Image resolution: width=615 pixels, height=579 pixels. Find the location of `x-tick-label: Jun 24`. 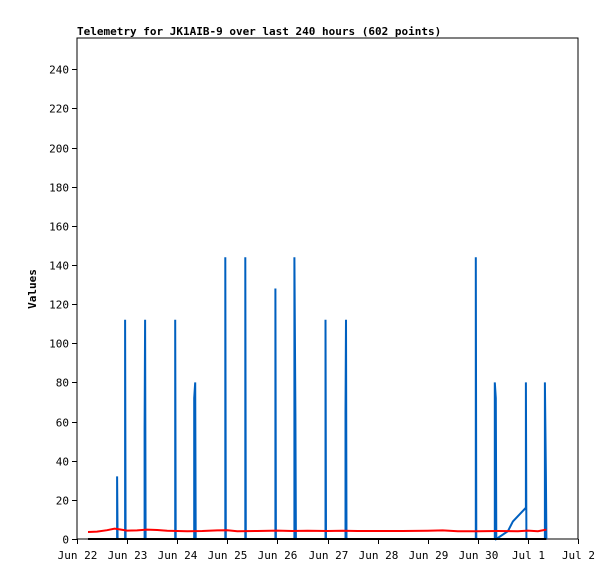

x-tick-label: Jun 24 is located at coordinates (178, 555).